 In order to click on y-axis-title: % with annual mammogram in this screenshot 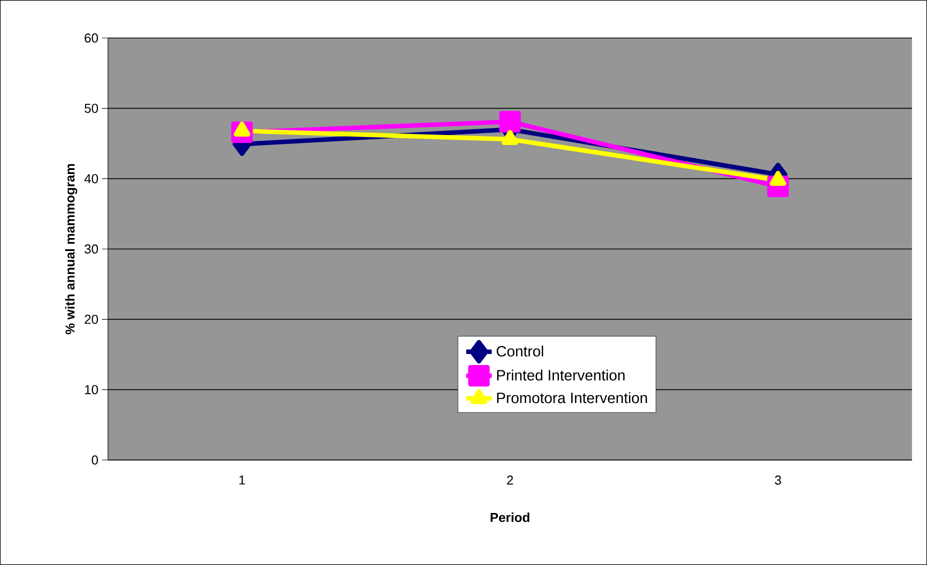, I will do `click(71, 249)`.